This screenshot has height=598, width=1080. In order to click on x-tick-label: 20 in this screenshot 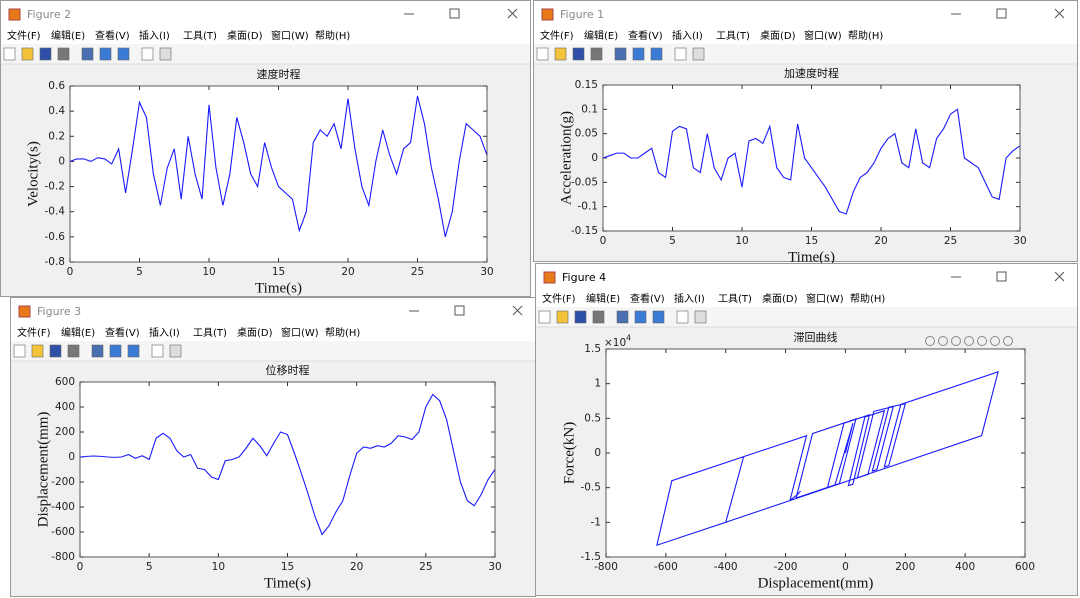, I will do `click(880, 241)`.